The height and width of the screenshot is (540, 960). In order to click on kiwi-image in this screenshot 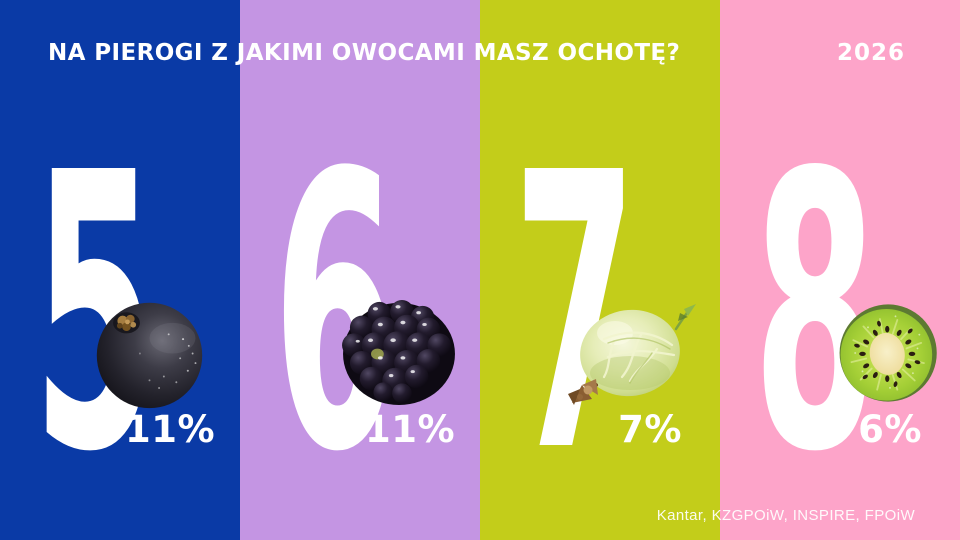, I will do `click(890, 353)`.